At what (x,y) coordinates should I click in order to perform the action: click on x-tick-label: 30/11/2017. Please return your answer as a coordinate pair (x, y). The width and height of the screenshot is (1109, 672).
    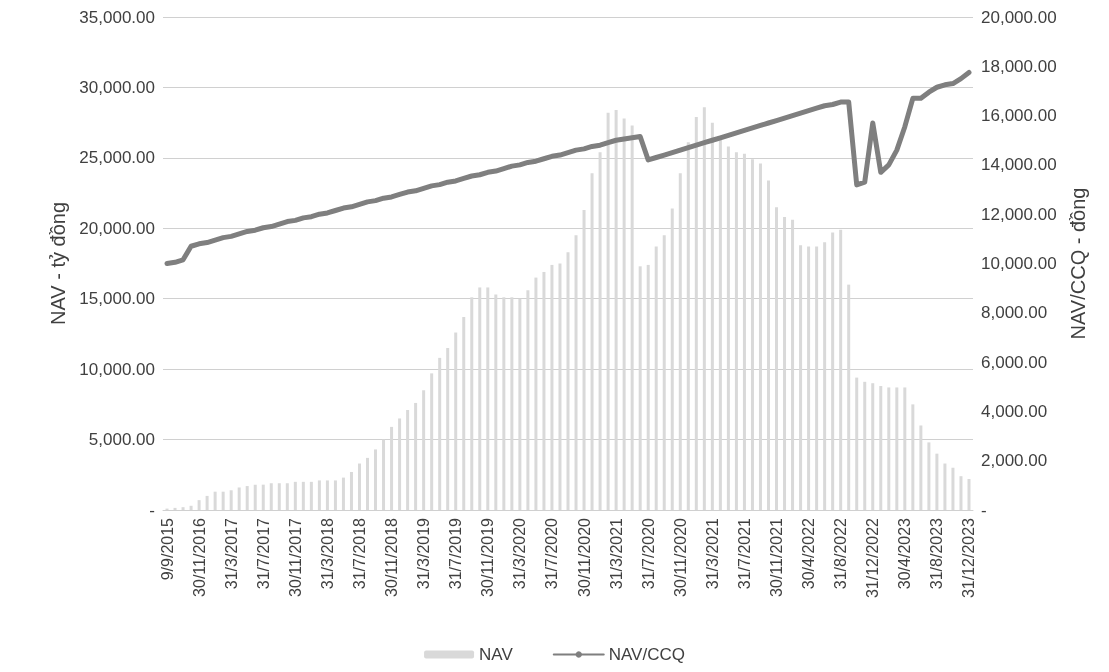
    Looking at the image, I should click on (295, 557).